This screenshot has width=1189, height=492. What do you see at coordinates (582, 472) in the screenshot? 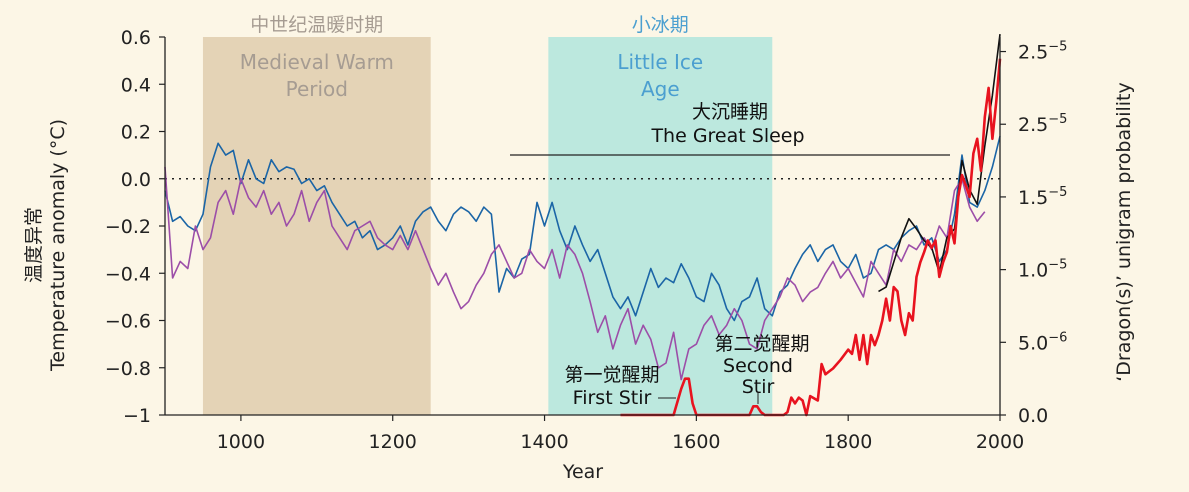
I see `x-axis-label: Year` at bounding box center [582, 472].